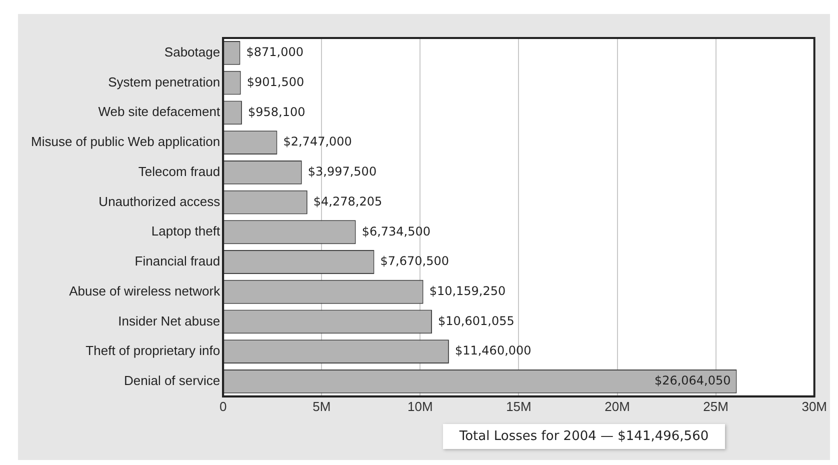  I want to click on data-label: $10,159,250, so click(467, 291).